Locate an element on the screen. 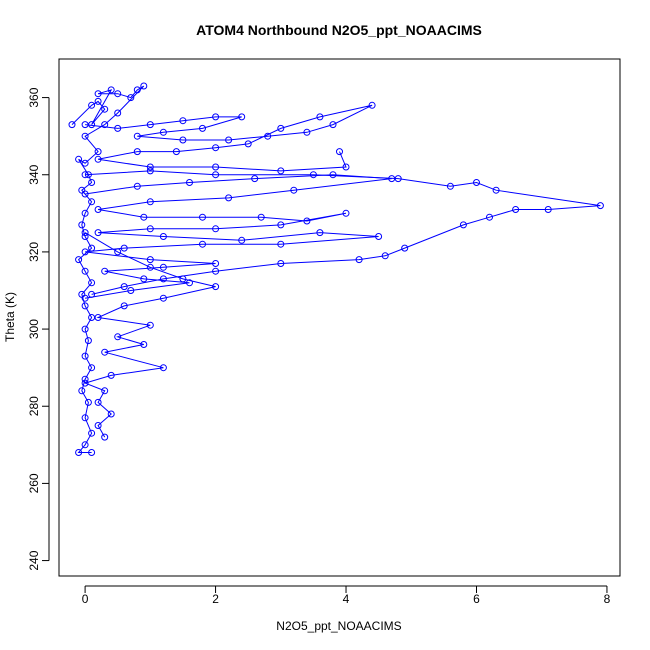 The height and width of the screenshot is (650, 650). y-axis-label: Theta (K) is located at coordinates (10, 317).